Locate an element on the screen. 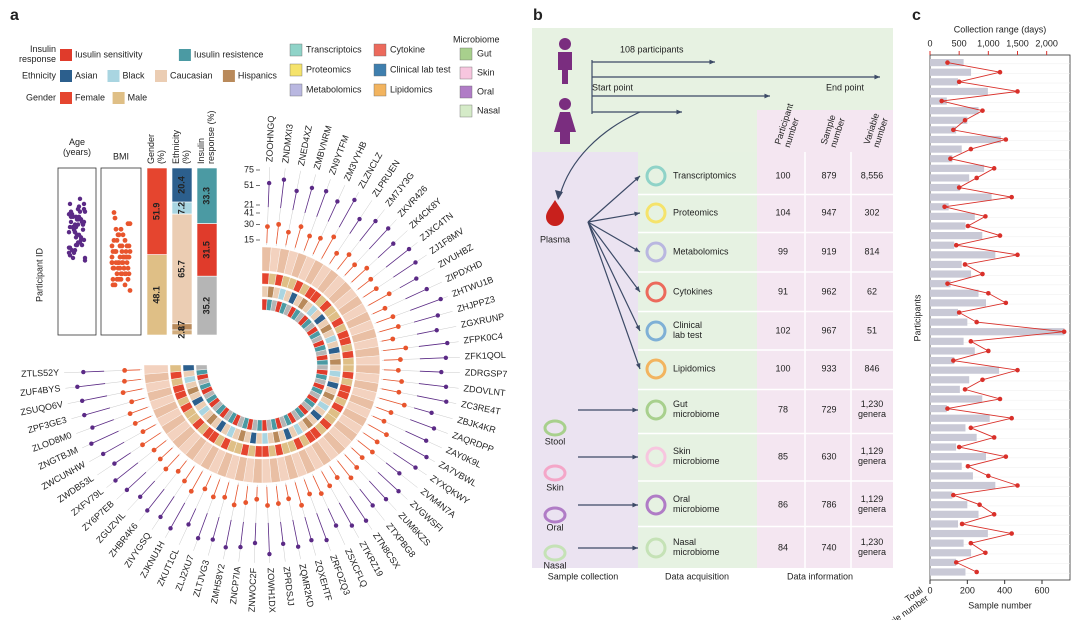 The height and width of the screenshot is (620, 1080). bmi-tick-label: 30 is located at coordinates (249, 224).